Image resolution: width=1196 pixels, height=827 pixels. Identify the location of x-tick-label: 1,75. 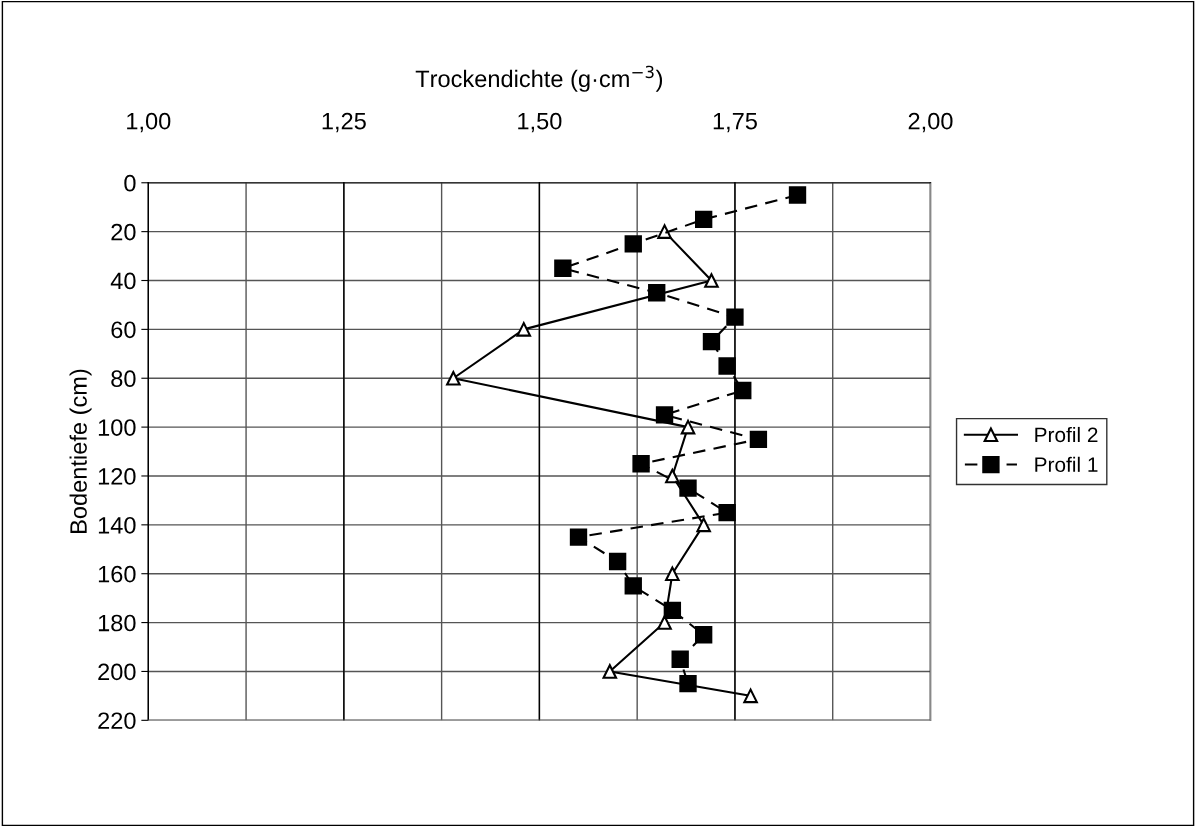
(735, 123).